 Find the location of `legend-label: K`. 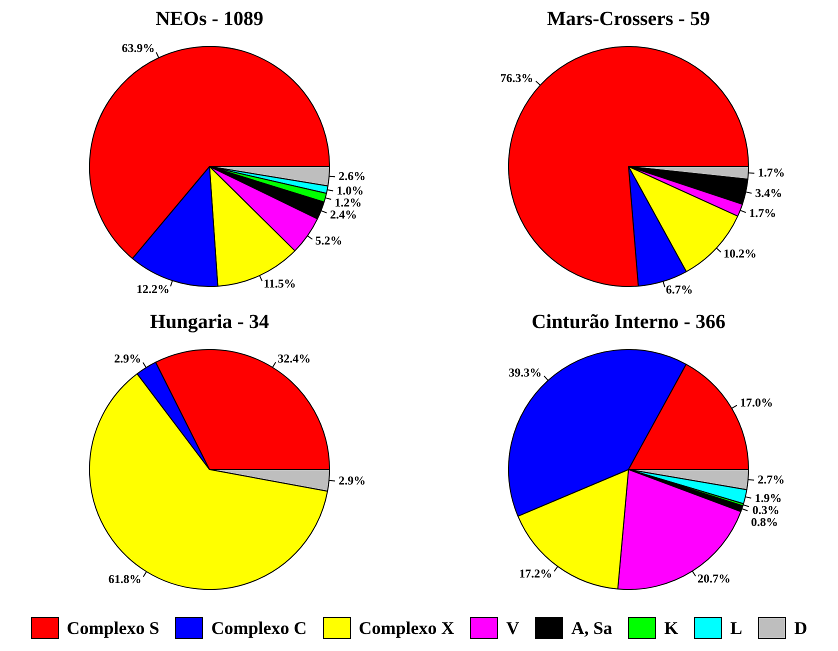

legend-label: K is located at coordinates (671, 628).